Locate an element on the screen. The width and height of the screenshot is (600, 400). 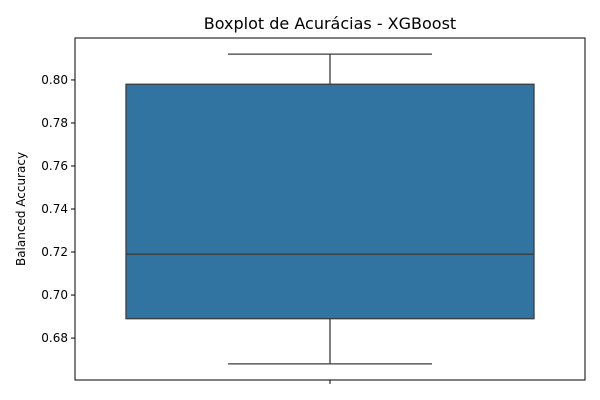
y-tick-label: 0.74 is located at coordinates (54, 209).